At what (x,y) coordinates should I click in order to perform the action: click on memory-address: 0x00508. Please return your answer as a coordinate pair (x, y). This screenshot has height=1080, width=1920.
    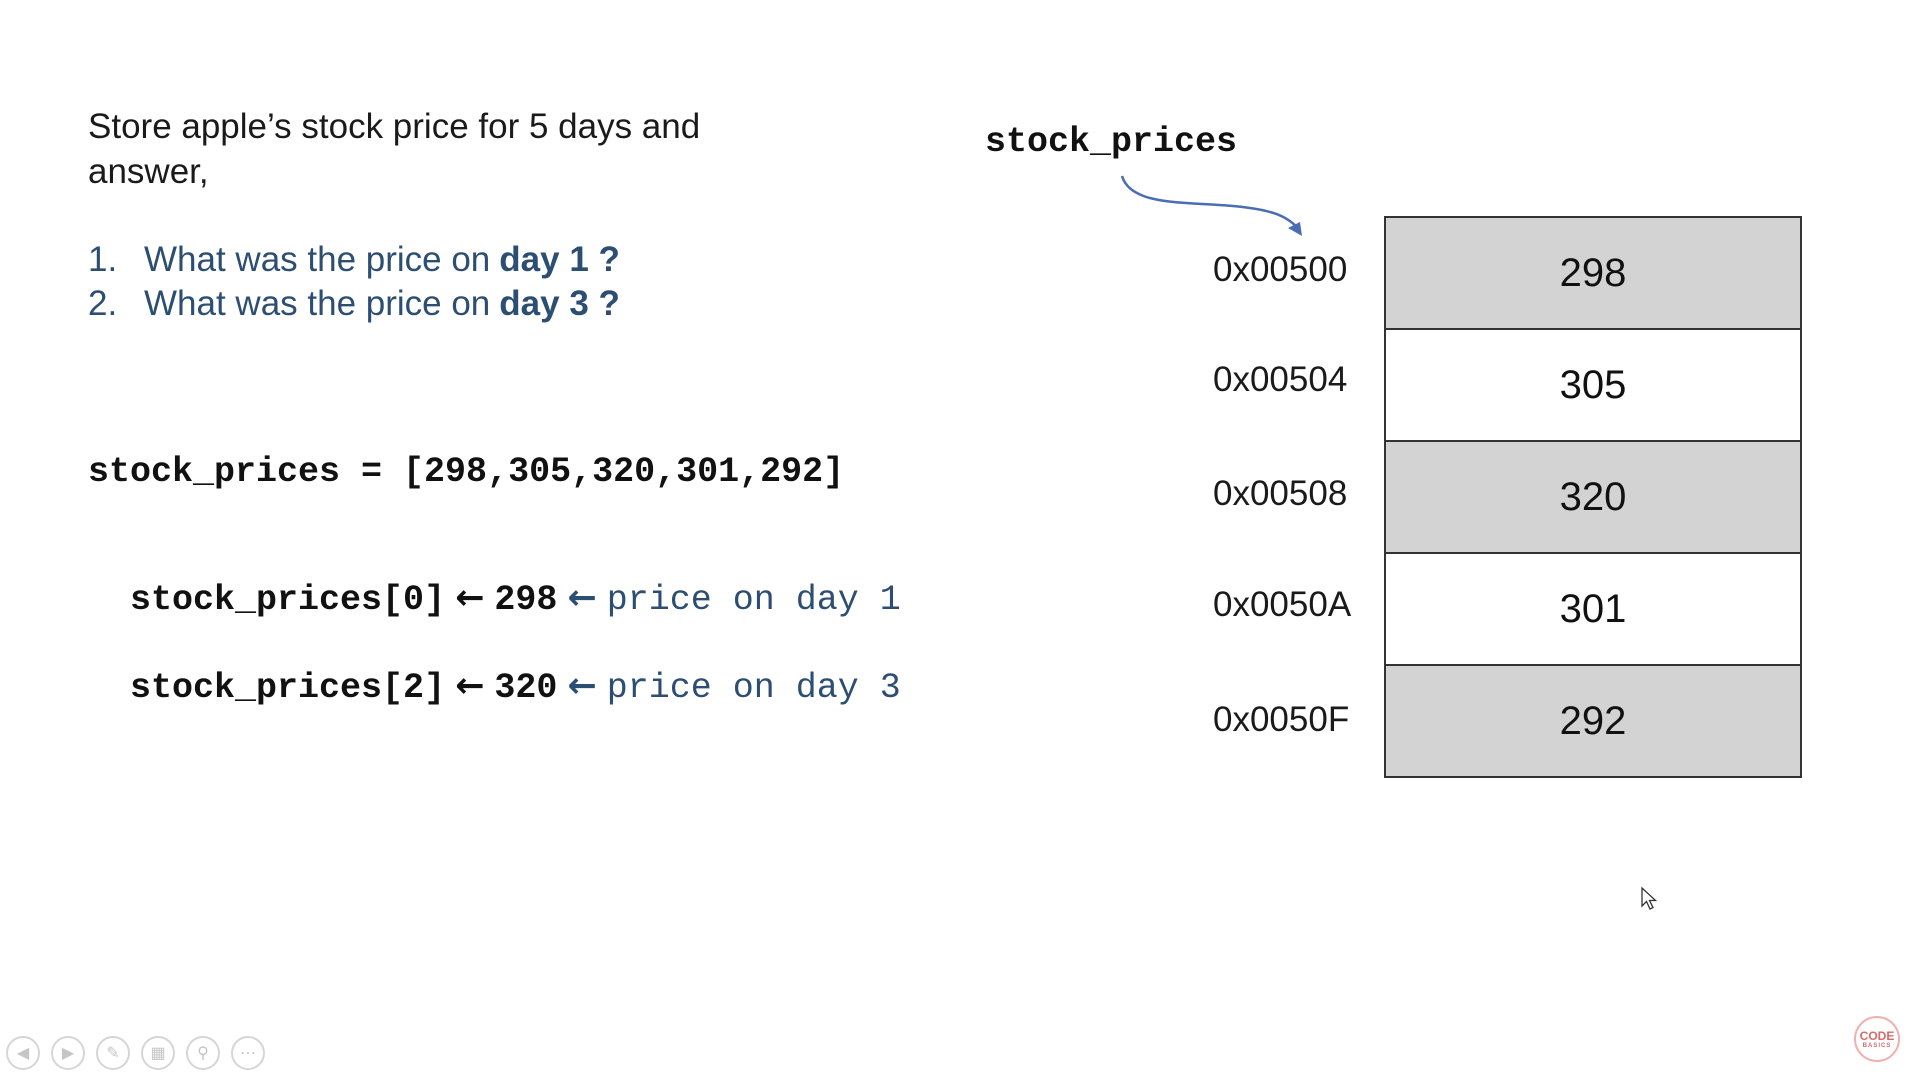
    Looking at the image, I should click on (1280, 493).